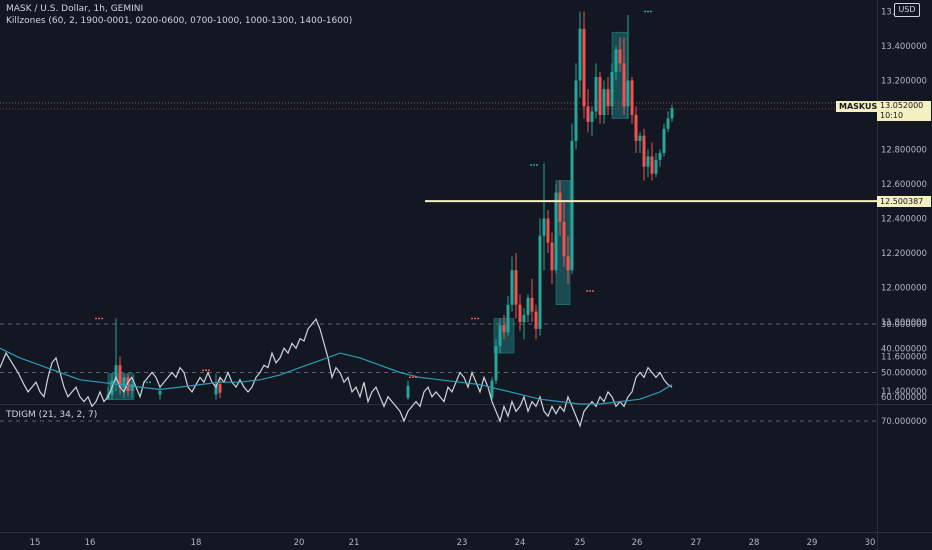 Image resolution: width=932 pixels, height=550 pixels. What do you see at coordinates (904, 151) in the screenshot?
I see `price-tick-label: 12.800000` at bounding box center [904, 151].